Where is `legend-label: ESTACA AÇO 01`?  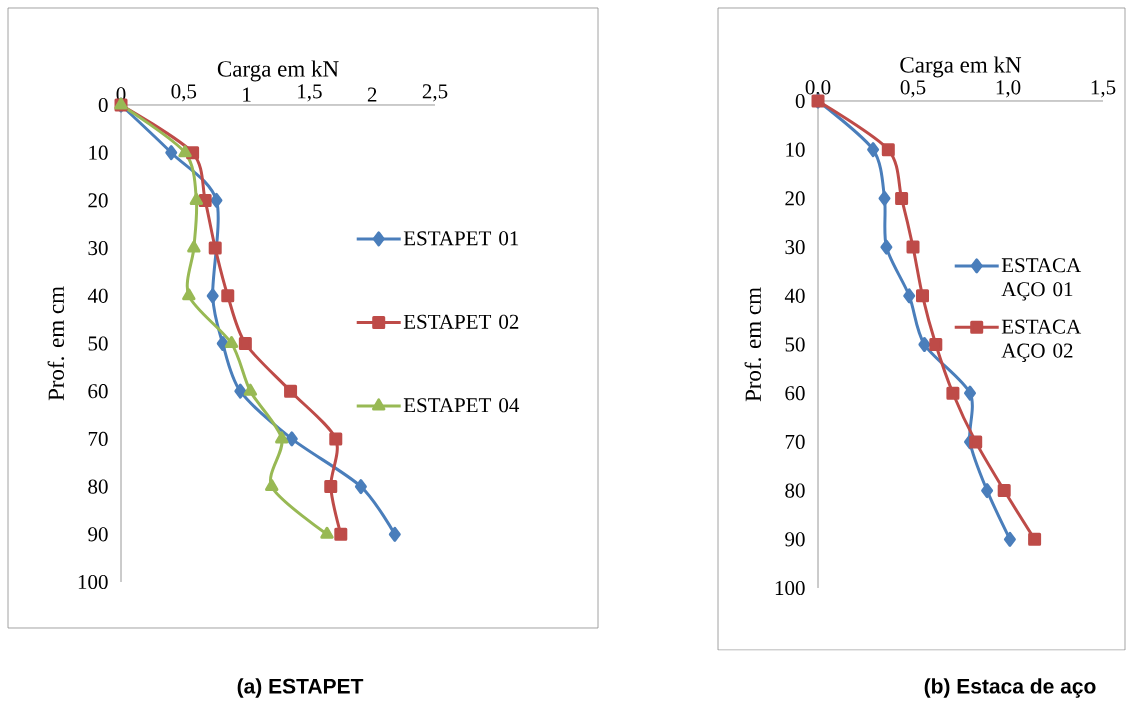 legend-label: ESTACA AÇO 01 is located at coordinates (1041, 279).